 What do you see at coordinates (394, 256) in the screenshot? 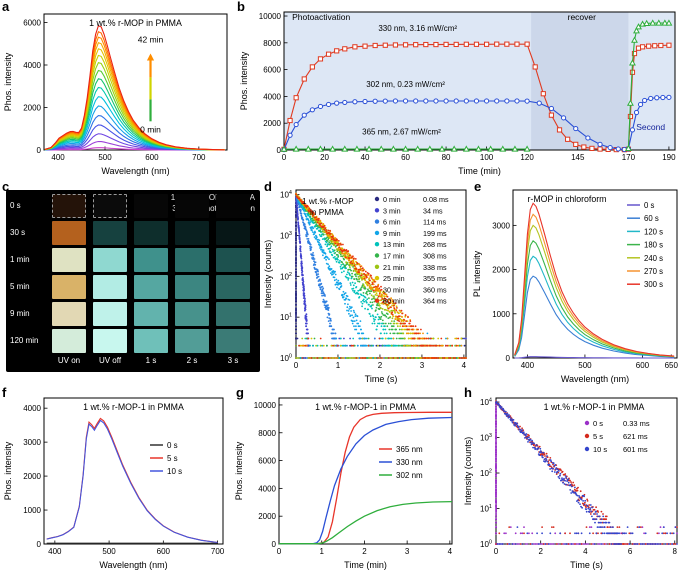
I see `svg-text: 17 min` at bounding box center [394, 256].